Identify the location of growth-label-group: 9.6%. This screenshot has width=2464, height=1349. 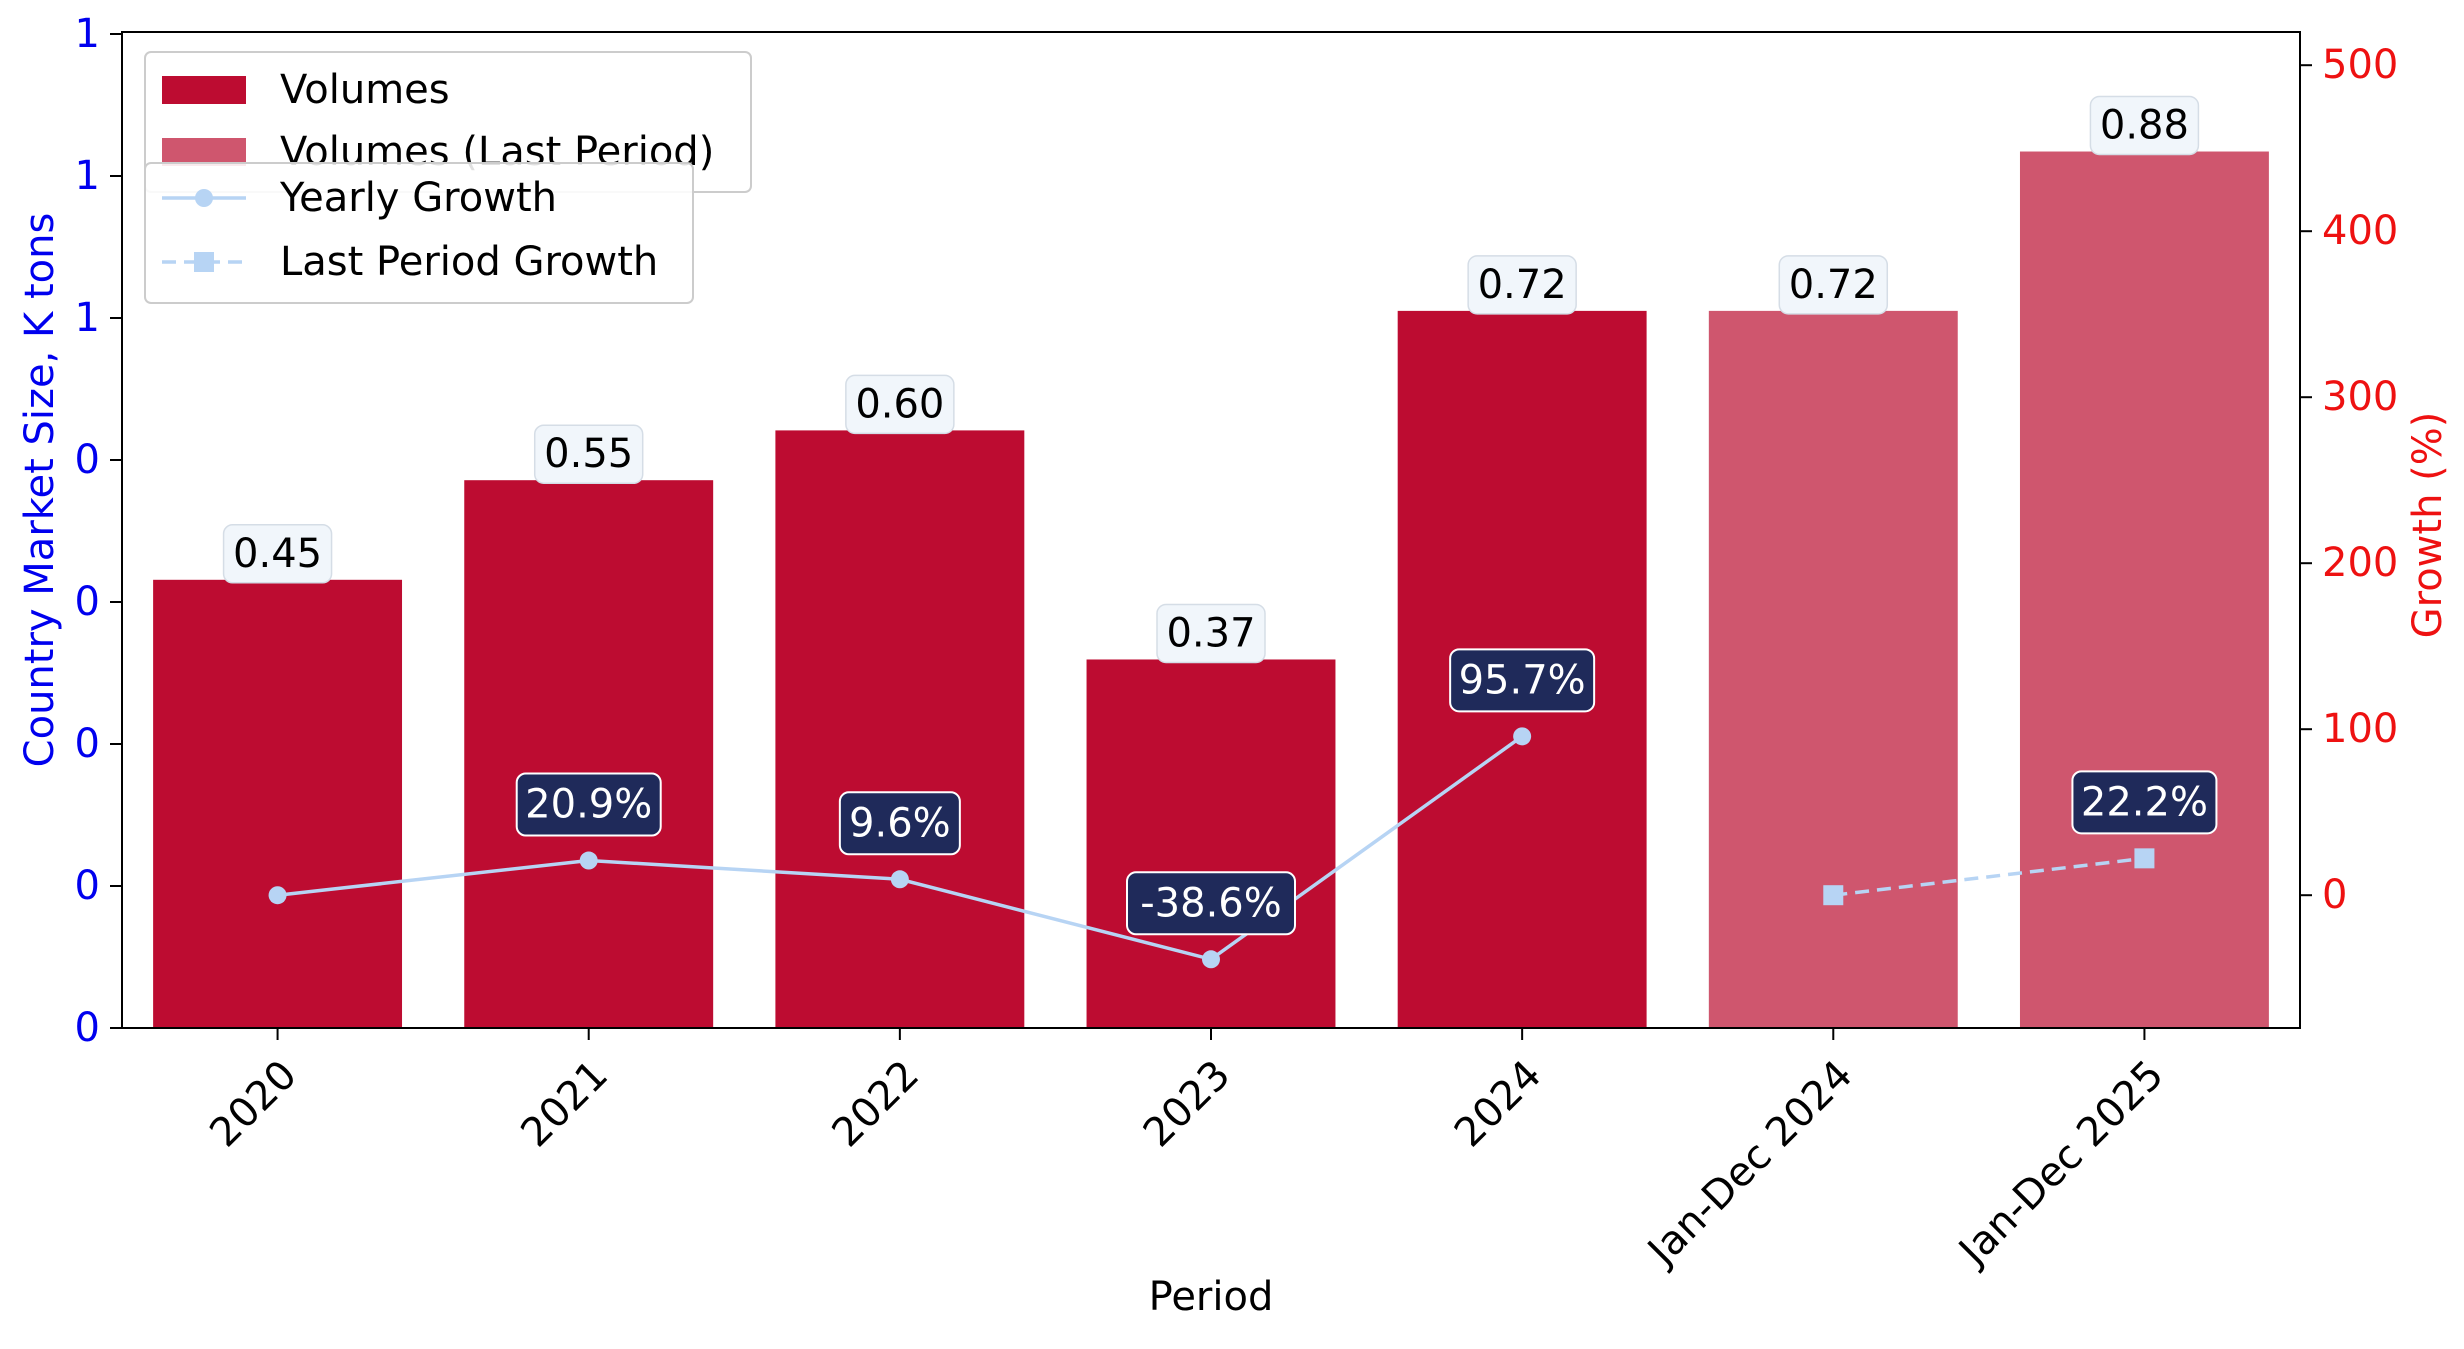
(899, 823).